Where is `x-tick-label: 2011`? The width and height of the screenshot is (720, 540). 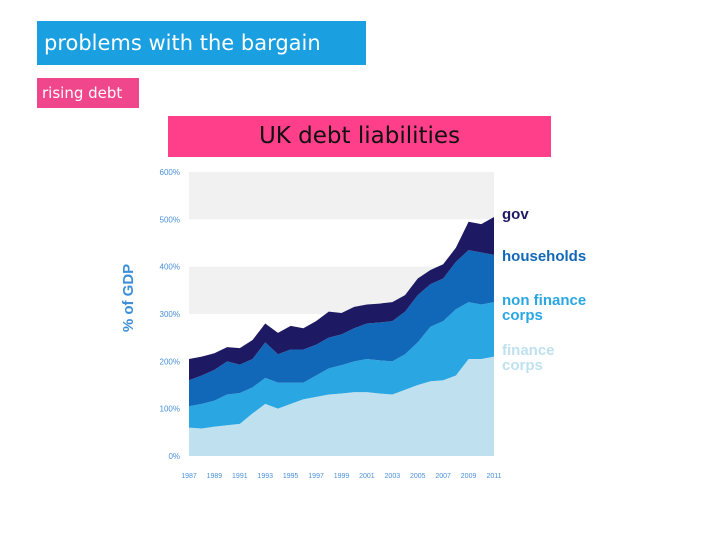 x-tick-label: 2011 is located at coordinates (493, 476).